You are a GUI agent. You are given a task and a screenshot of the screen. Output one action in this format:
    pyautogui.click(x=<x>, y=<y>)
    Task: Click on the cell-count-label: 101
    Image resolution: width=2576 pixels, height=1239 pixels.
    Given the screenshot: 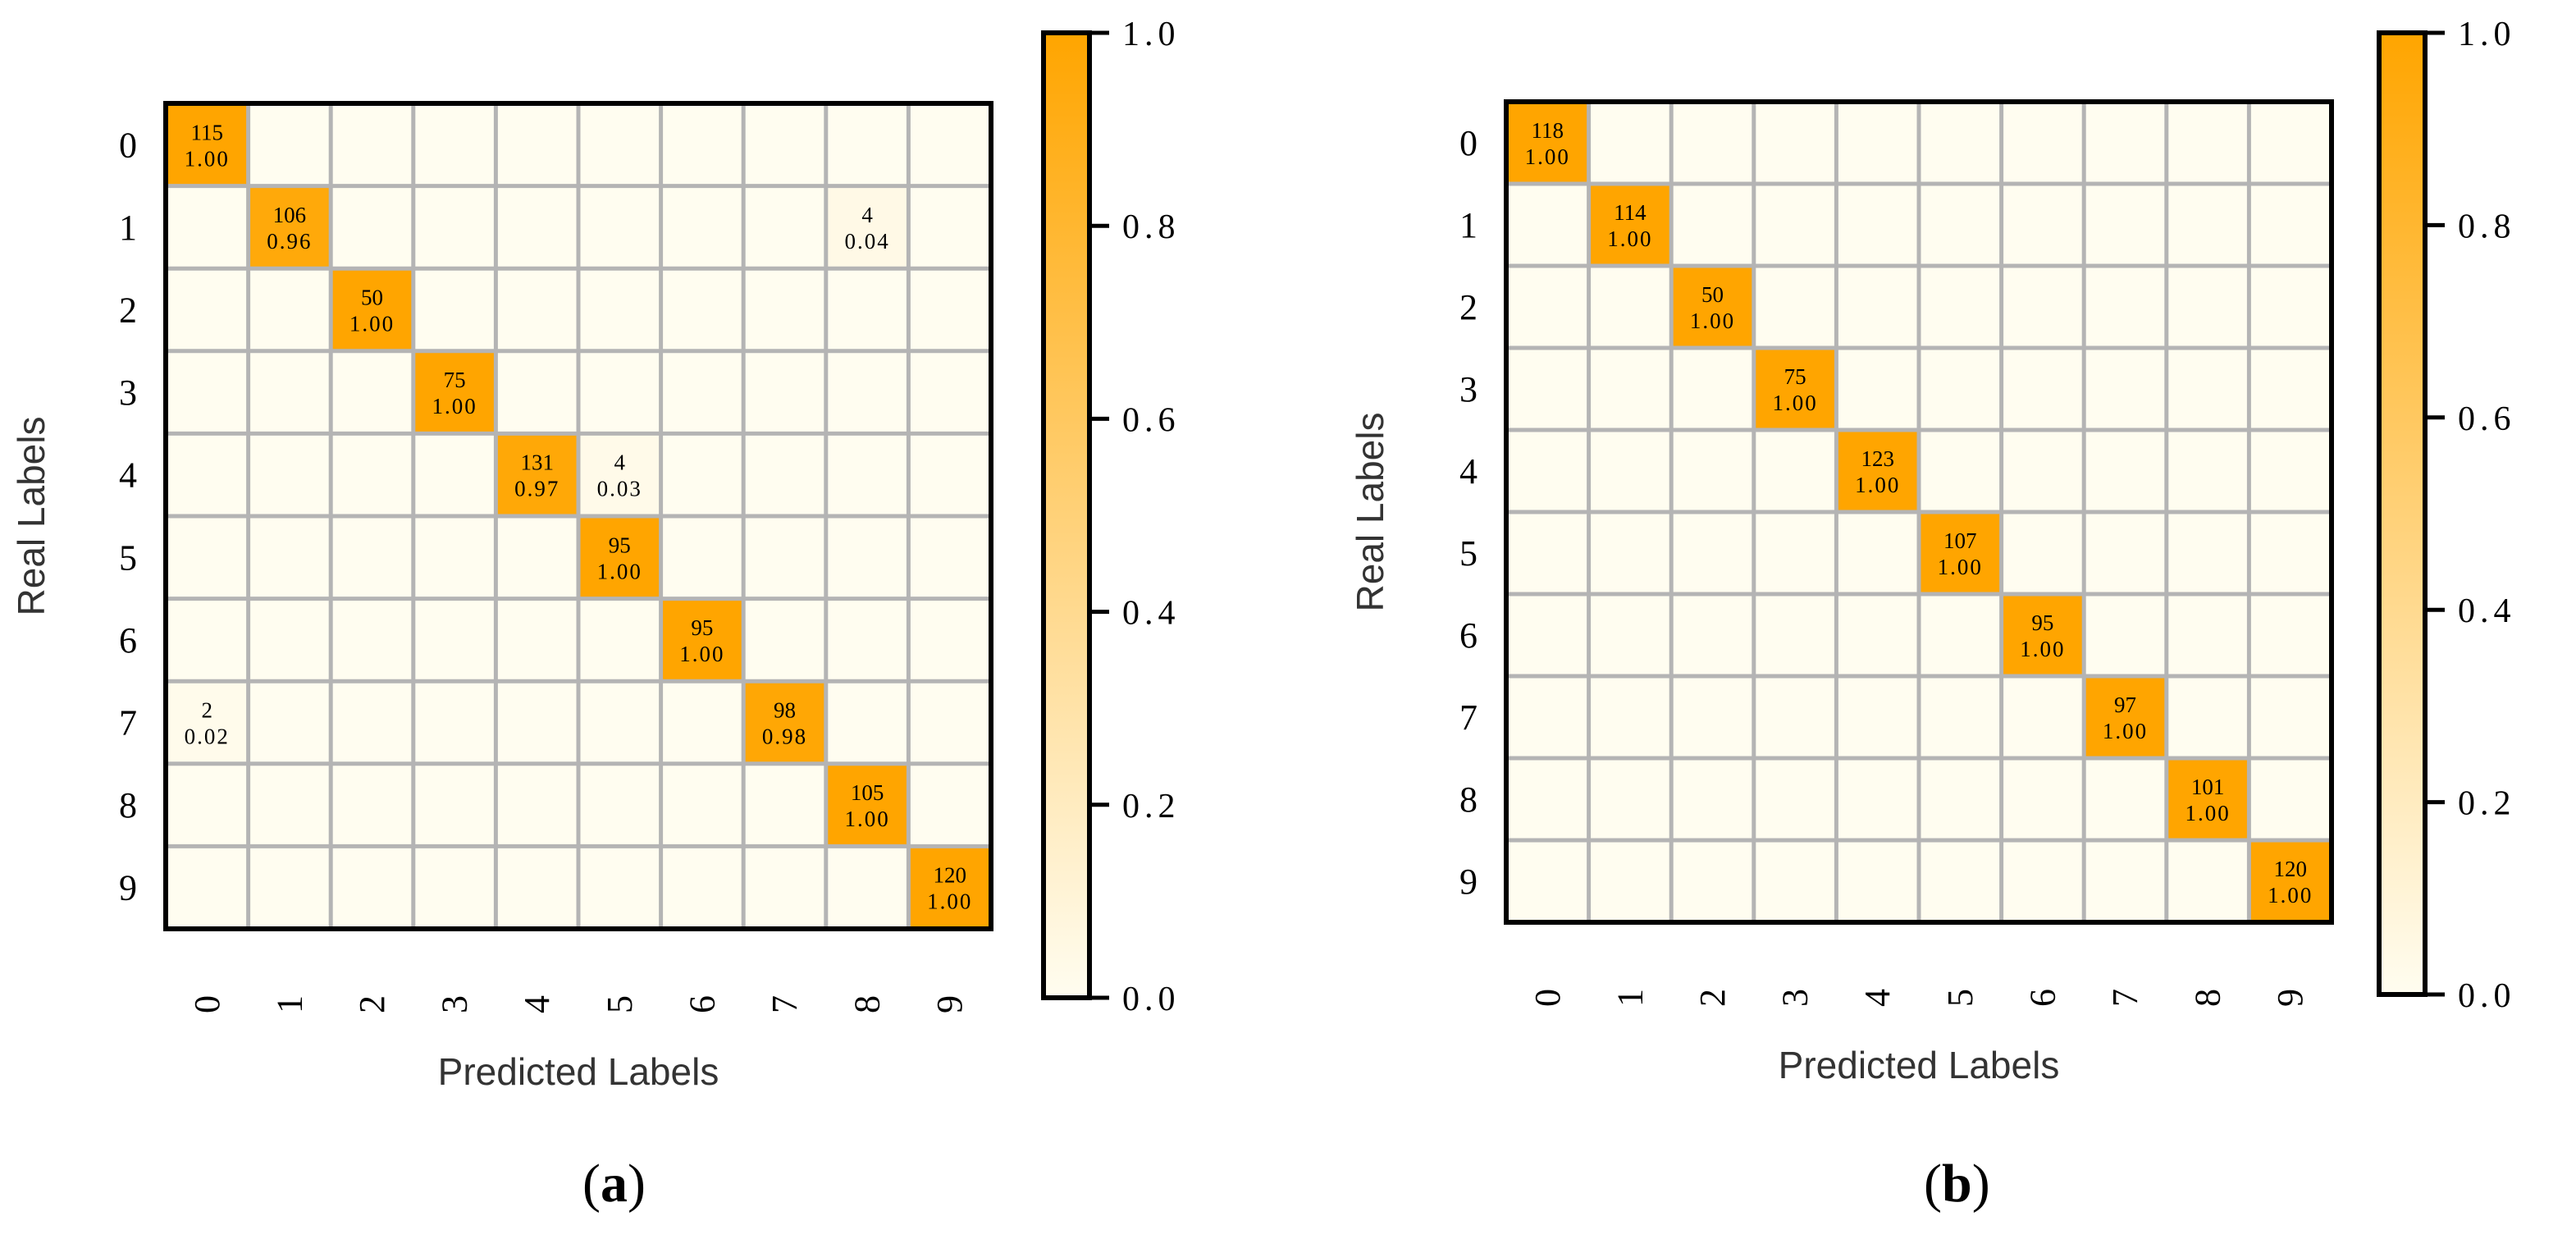 What is the action you would take?
    pyautogui.click(x=2208, y=787)
    